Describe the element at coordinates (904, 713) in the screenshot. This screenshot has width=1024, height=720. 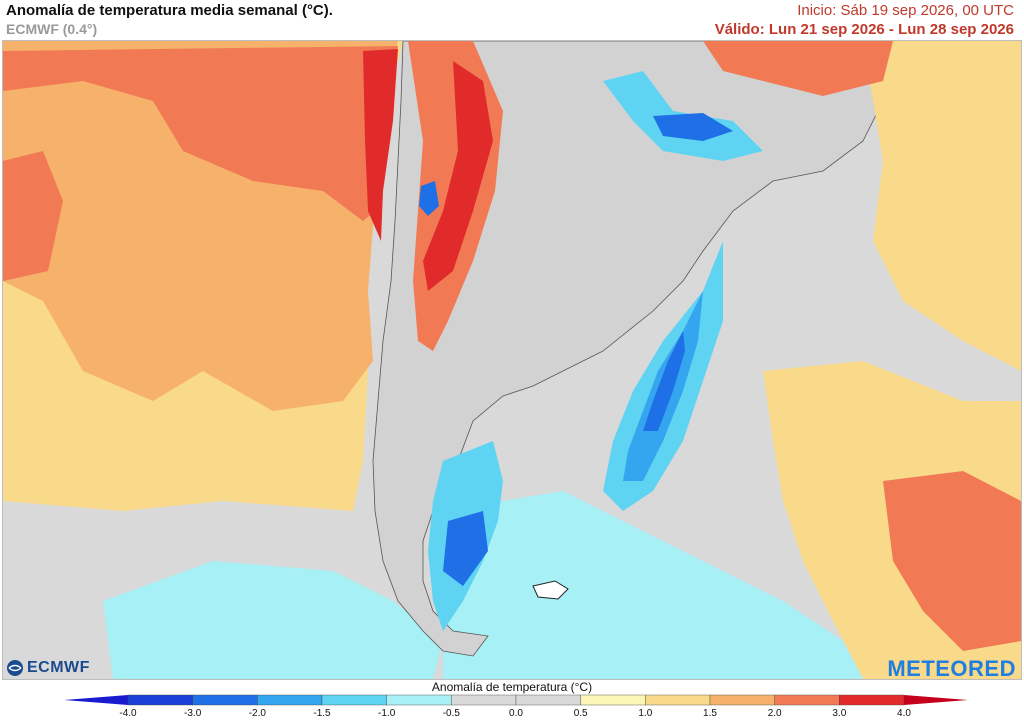
I see `legend-tick-label: 4.0` at that location.